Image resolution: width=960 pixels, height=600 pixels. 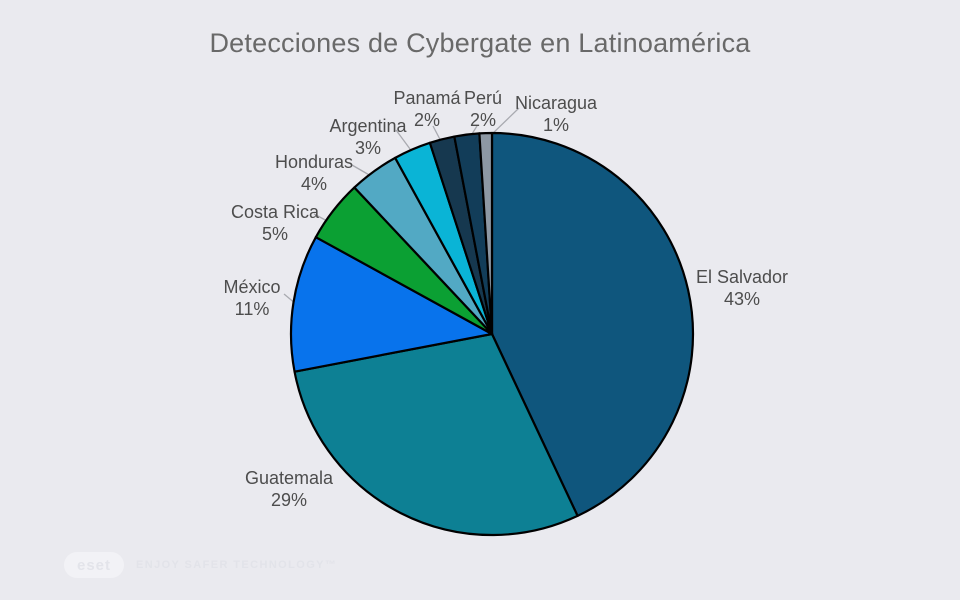 What do you see at coordinates (252, 298) in the screenshot?
I see `pie-label-mexico: México 11%` at bounding box center [252, 298].